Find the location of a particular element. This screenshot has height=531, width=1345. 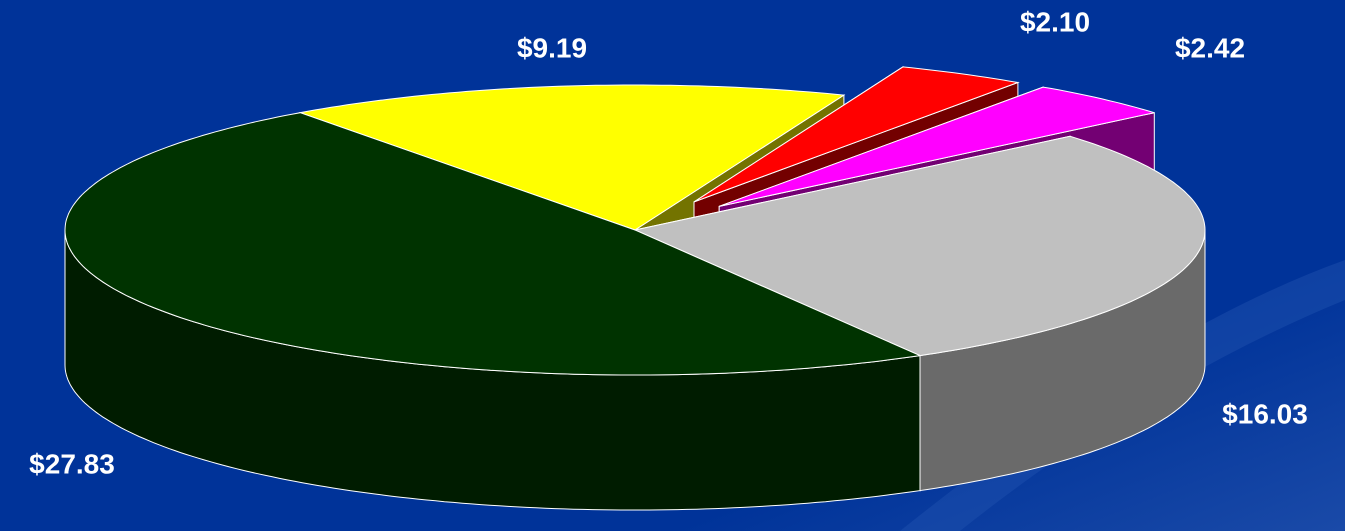

data-label: $2.10 is located at coordinates (1055, 21).